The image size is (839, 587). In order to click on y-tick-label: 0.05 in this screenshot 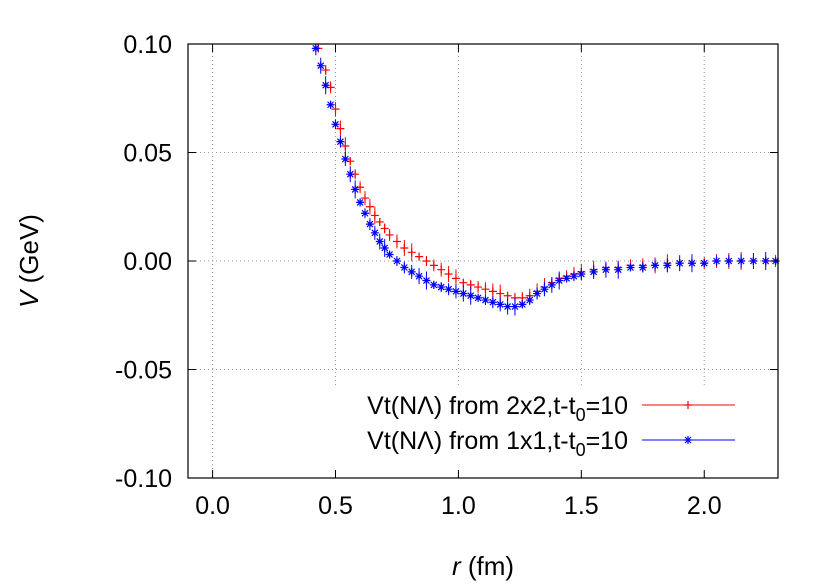, I will do `click(147, 154)`.